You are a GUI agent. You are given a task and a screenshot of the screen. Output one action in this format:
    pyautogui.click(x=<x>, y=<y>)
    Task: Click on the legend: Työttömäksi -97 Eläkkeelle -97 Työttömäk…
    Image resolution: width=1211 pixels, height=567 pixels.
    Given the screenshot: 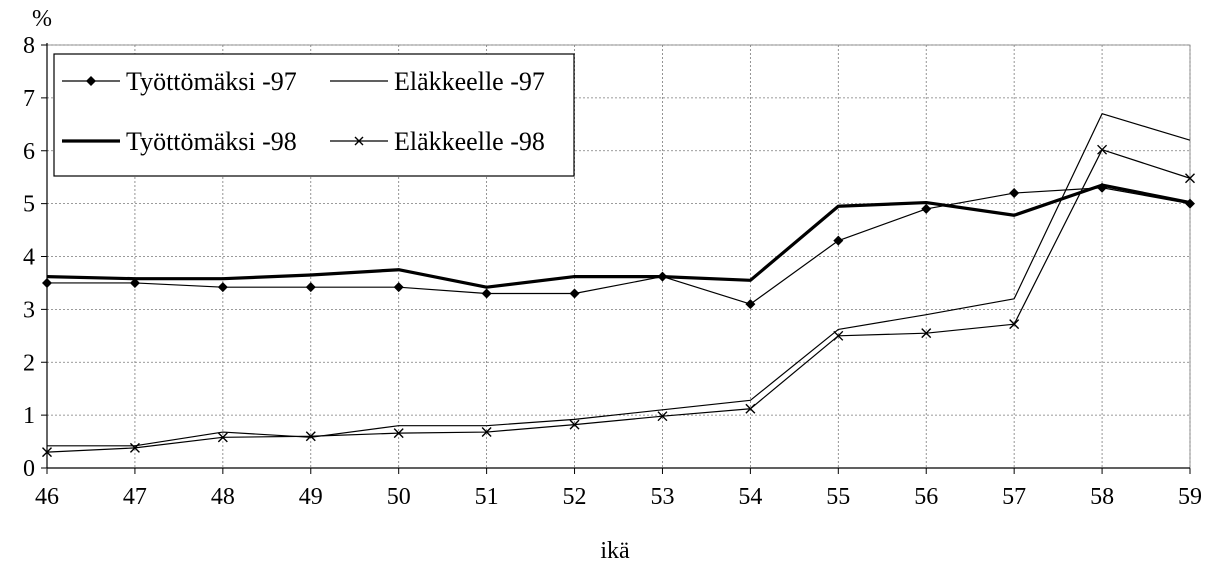 What is the action you would take?
    pyautogui.click(x=314, y=115)
    